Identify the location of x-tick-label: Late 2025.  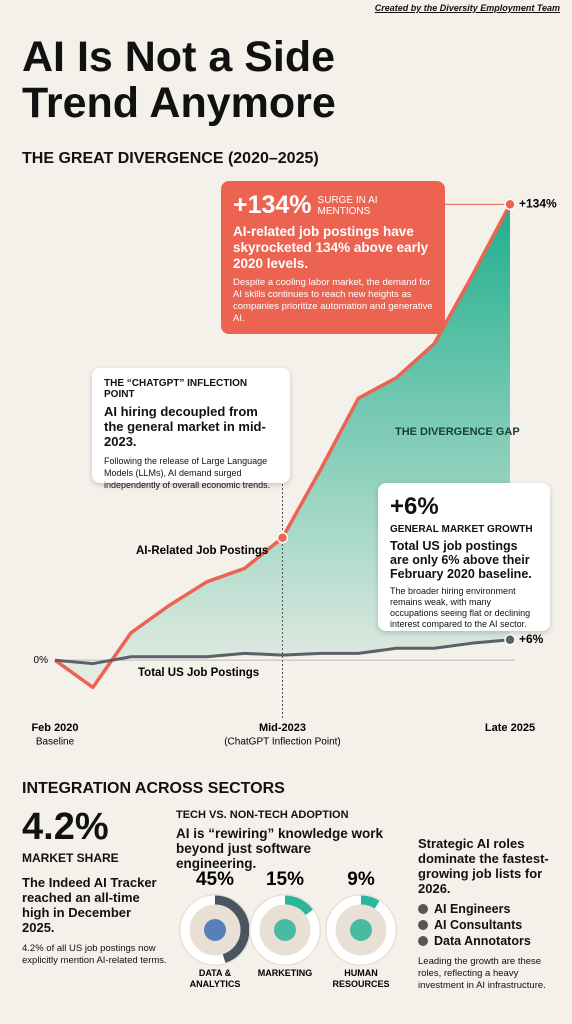
(510, 728).